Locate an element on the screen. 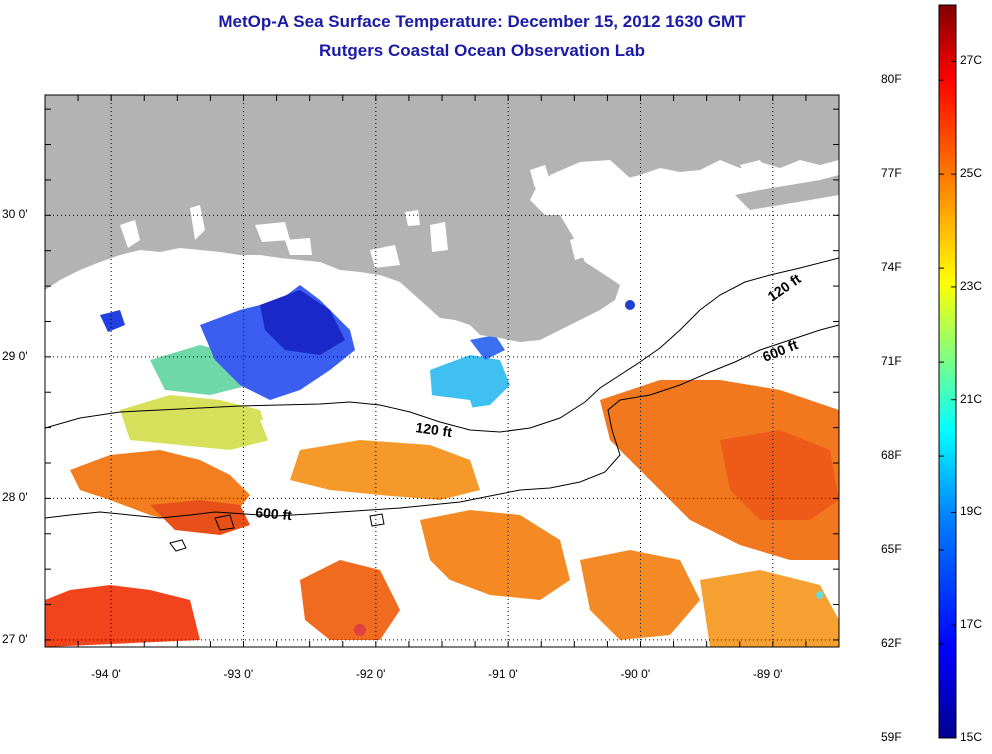 This screenshot has height=754, width=992. colorbar-ticks is located at coordinates (947, 399).